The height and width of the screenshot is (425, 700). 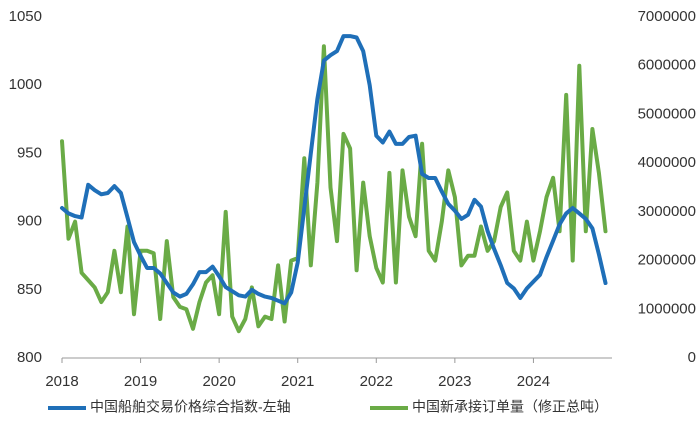 I want to click on y2-tick-label: 3000000, so click(x=667, y=211).